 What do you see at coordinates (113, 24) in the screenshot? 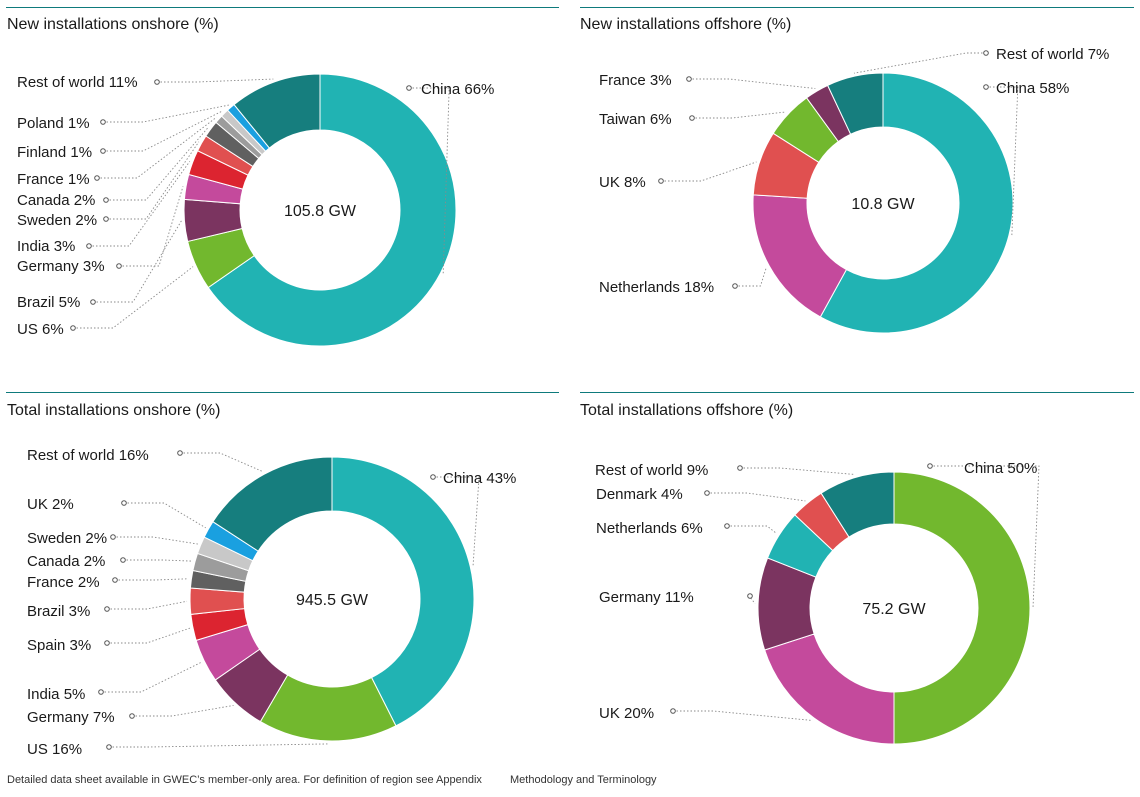
I see `chart-title-new-onshore: New installations onshore (%)` at bounding box center [113, 24].